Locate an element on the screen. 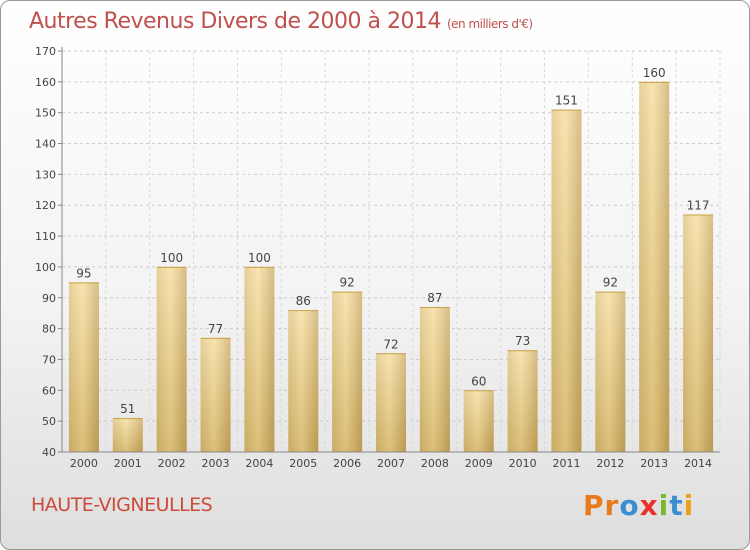 The width and height of the screenshot is (750, 550). commune-name: HAUTE-VIGNEULLES is located at coordinates (122, 505).